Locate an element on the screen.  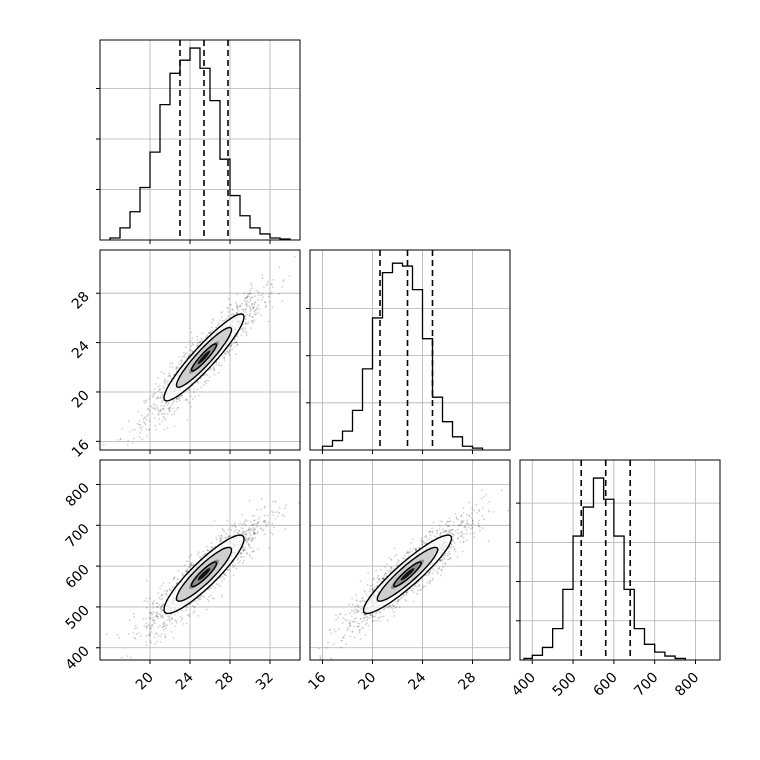
x-tick-label-0-3: 32 is located at coordinates (265, 682).